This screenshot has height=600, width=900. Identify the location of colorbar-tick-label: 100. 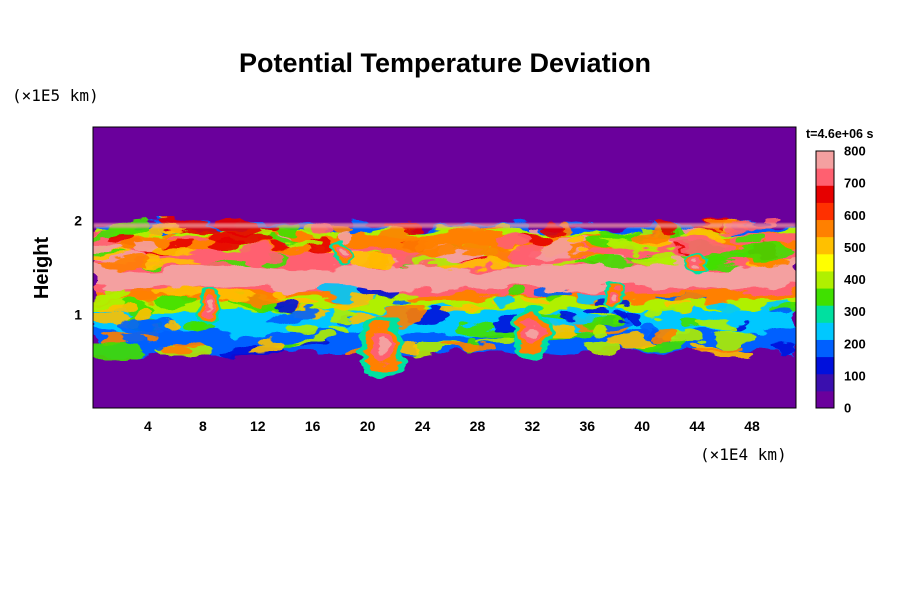
(855, 375).